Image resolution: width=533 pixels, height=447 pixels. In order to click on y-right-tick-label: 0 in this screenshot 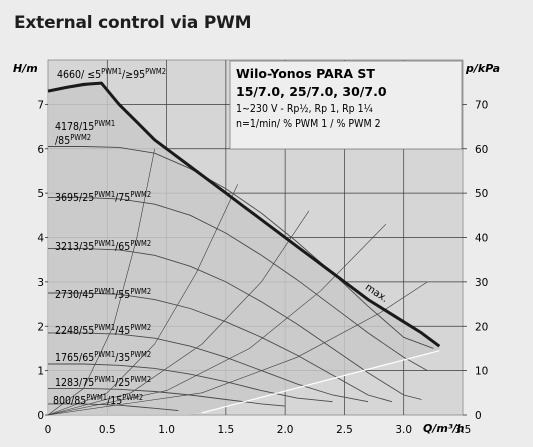, I will do `click(478, 416)`.